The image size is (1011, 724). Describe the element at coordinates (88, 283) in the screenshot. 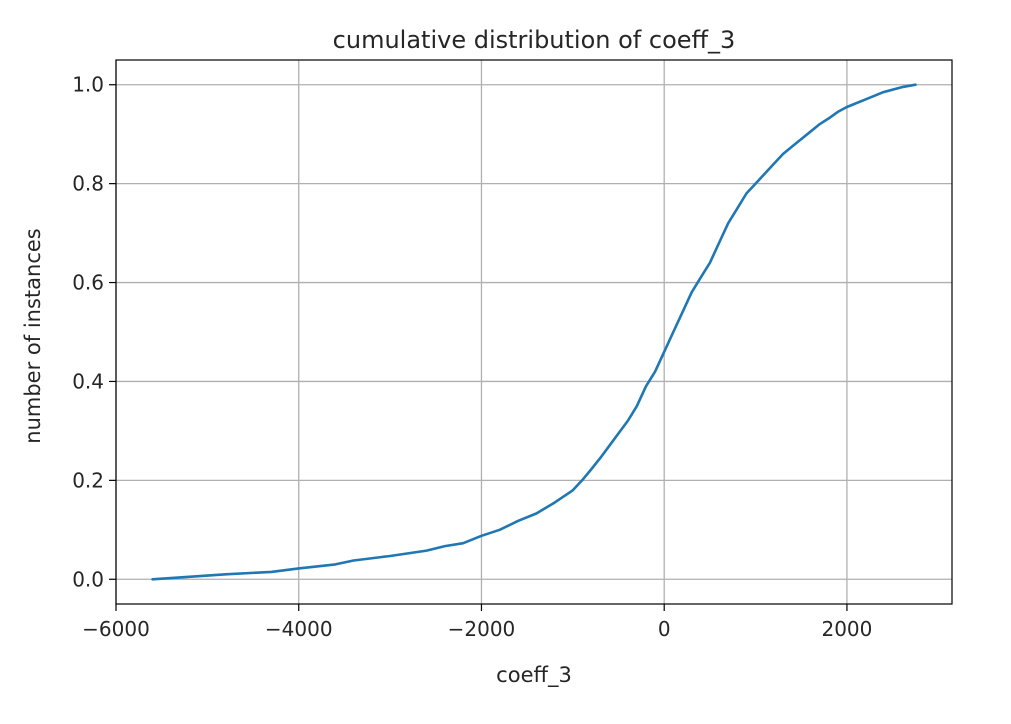

I see `y-tick-label: 0.6` at that location.